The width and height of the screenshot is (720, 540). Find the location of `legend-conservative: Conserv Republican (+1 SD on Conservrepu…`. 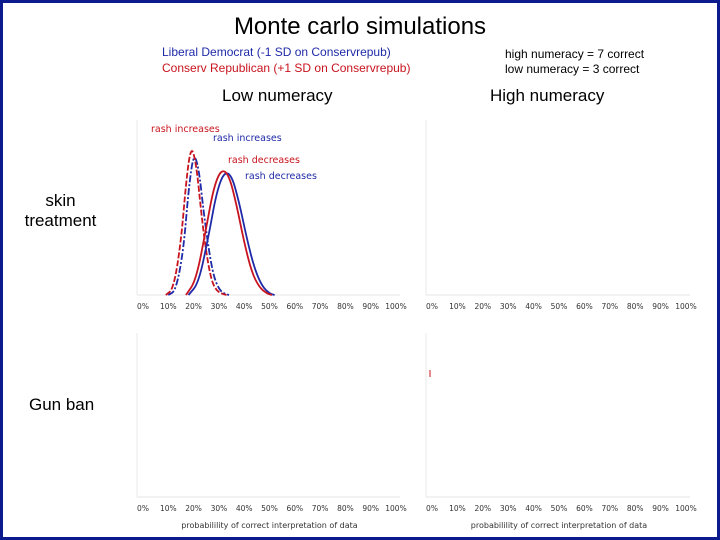

legend-conservative: Conserv Republican (+1 SD on Conservrepu… is located at coordinates (286, 68).